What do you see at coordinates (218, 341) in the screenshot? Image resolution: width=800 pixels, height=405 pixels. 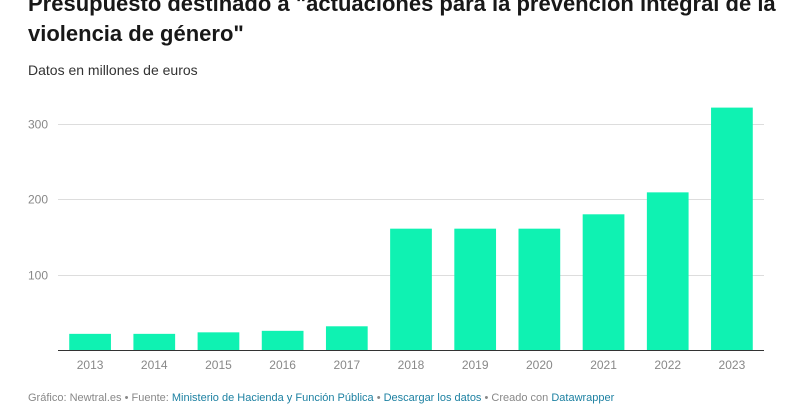 I see `bar-2015` at bounding box center [218, 341].